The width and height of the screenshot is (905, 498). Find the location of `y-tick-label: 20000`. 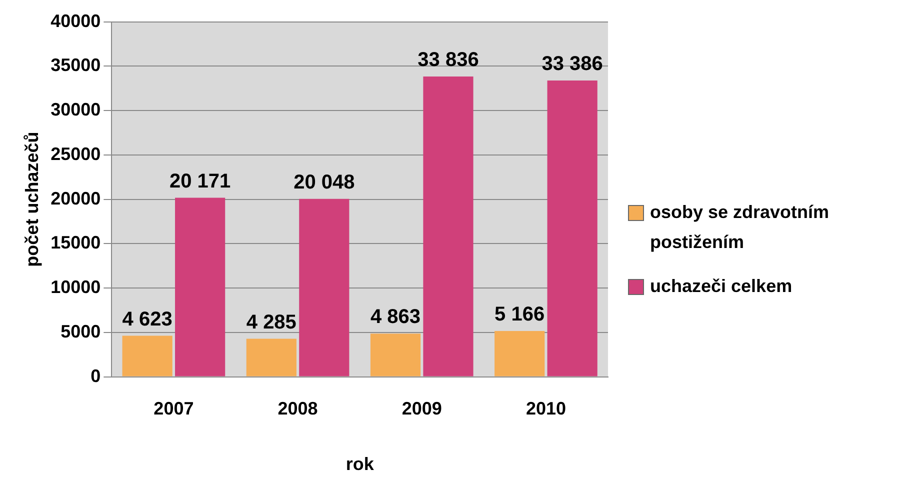

y-tick-label: 20000 is located at coordinates (75, 198).